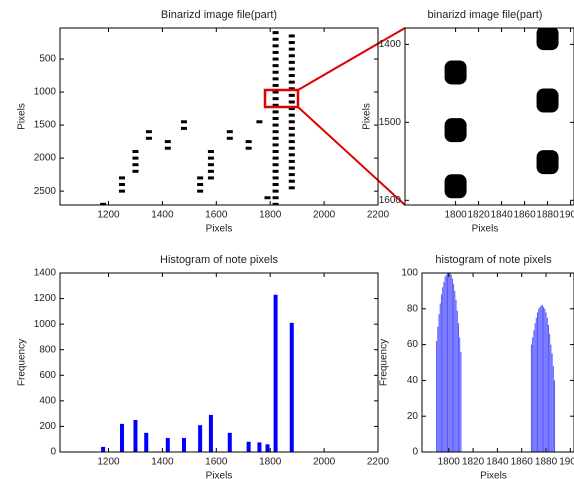 Image resolution: width=574 pixels, height=479 pixels. I want to click on y-tick-label: 1000, so click(45, 324).